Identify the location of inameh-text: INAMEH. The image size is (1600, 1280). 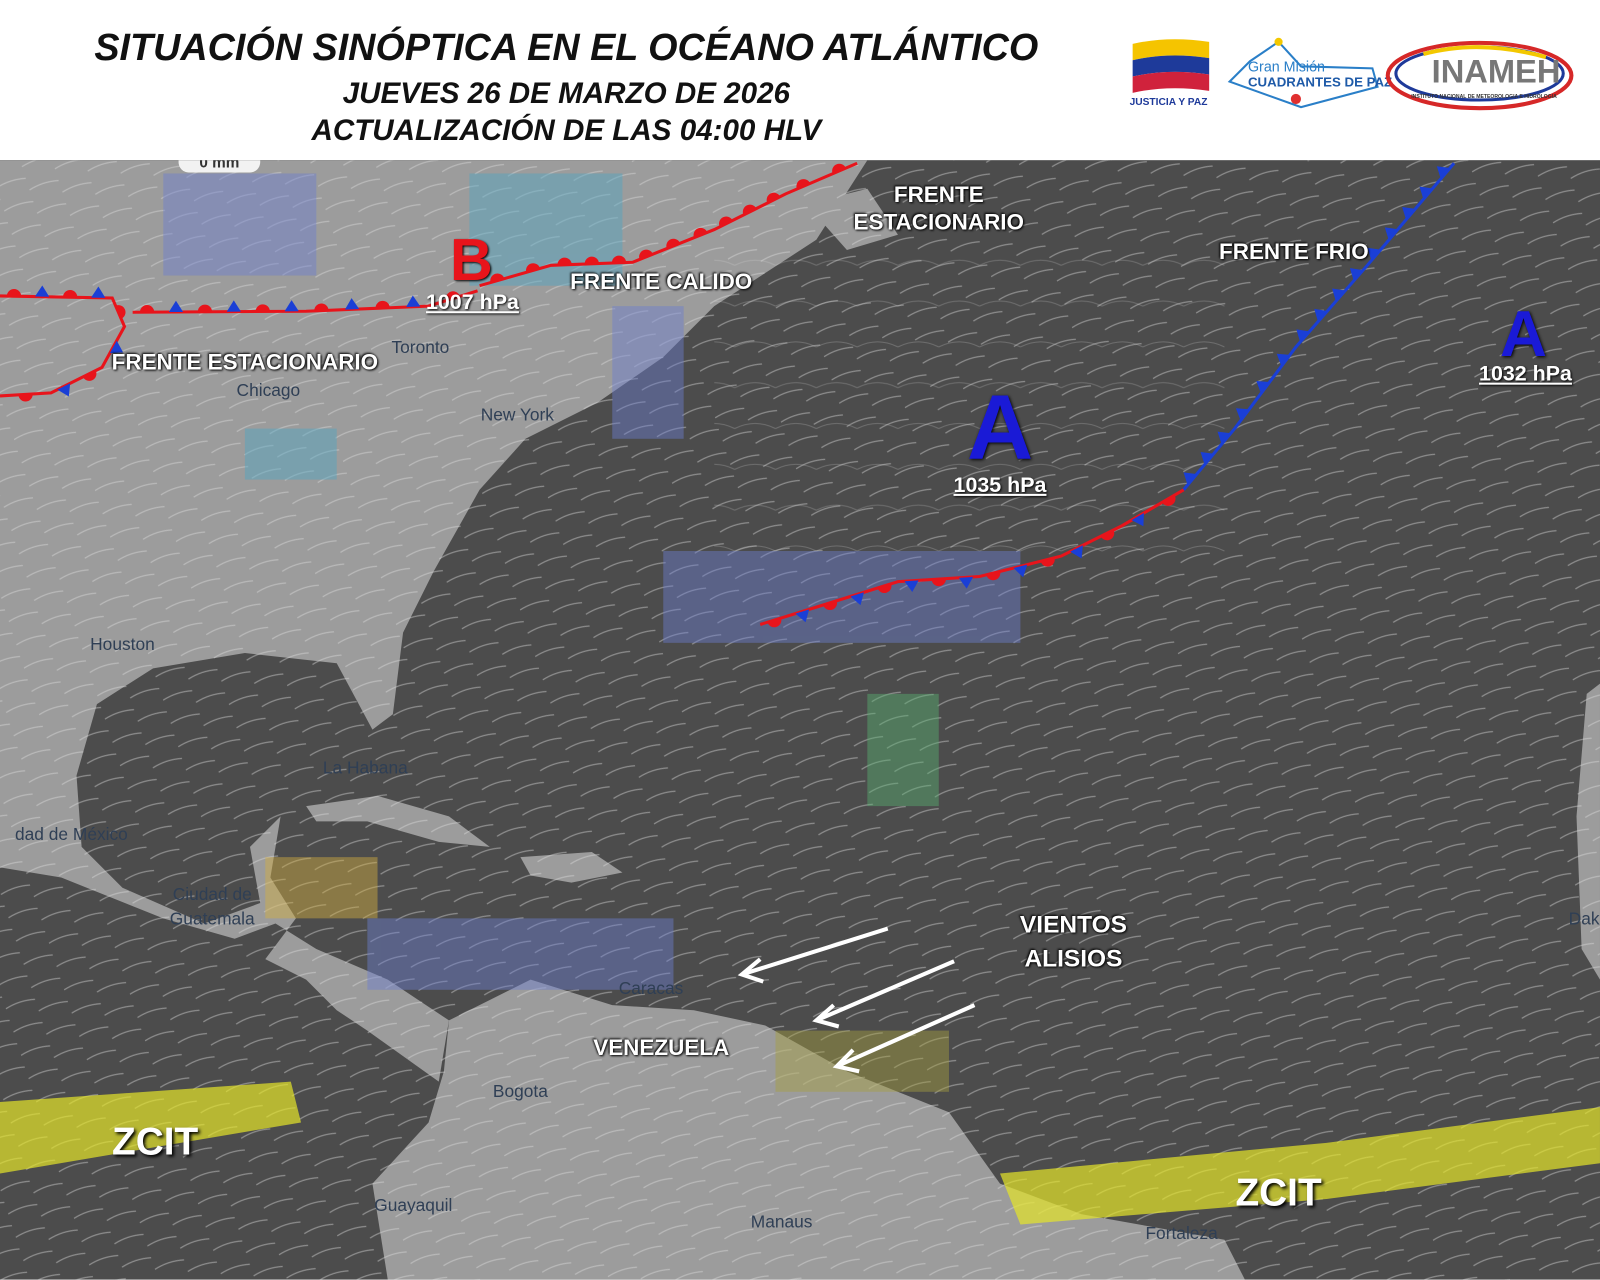
(1496, 71).